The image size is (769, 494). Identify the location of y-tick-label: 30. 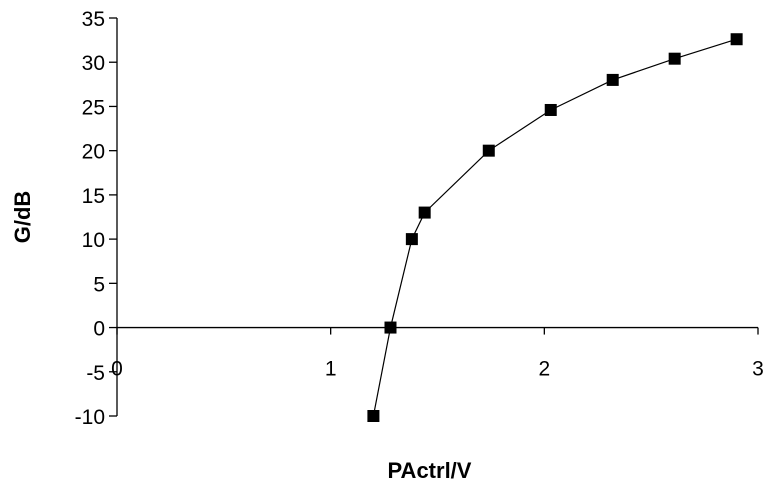
(93, 63).